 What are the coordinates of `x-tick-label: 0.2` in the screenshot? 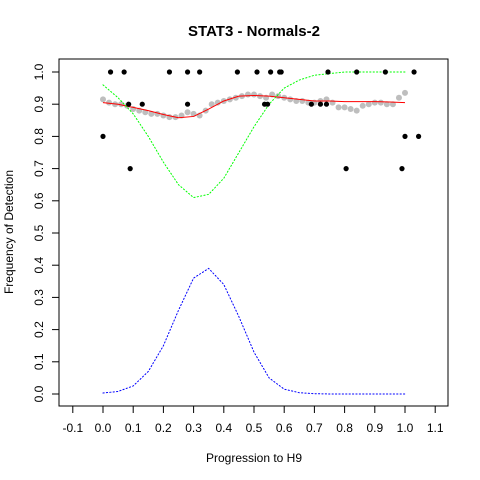 It's located at (163, 428).